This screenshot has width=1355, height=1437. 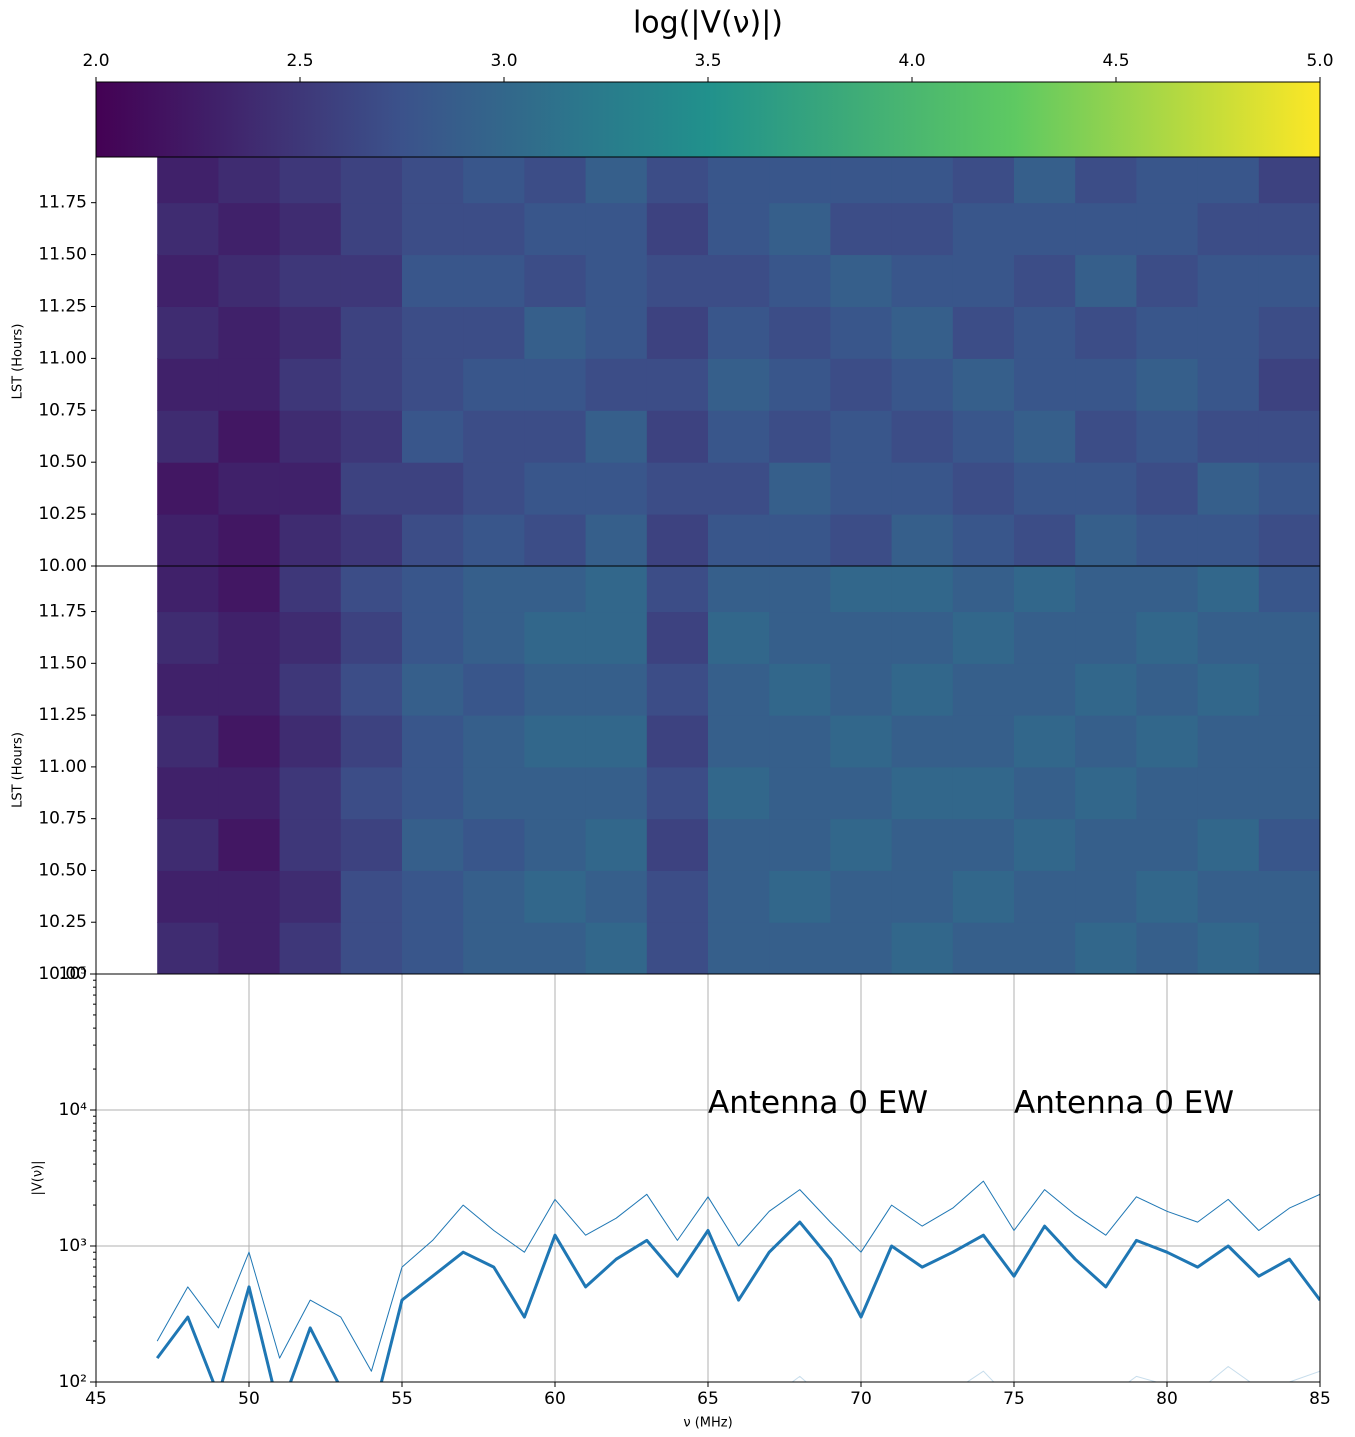 What do you see at coordinates (62, 462) in the screenshot?
I see `y-tick-label: 10.50` at bounding box center [62, 462].